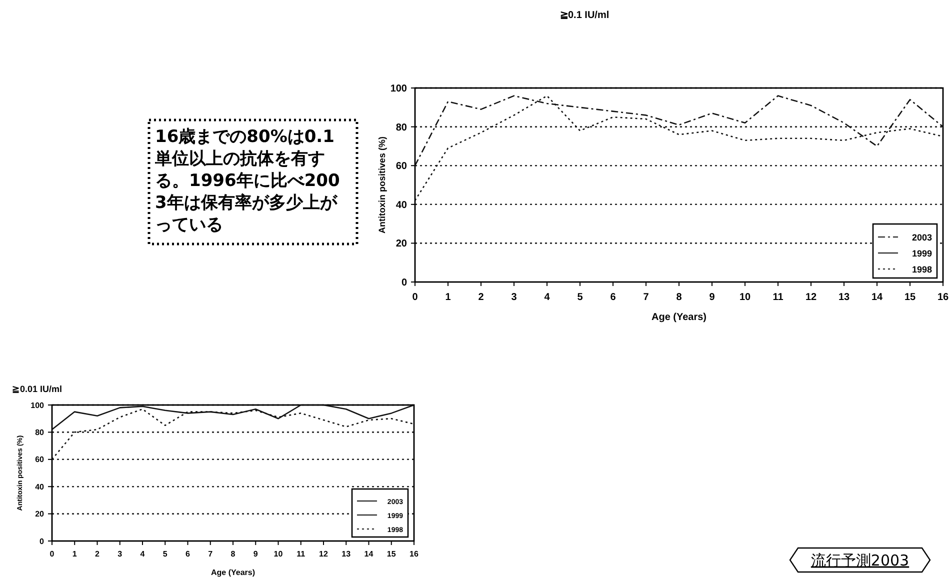  What do you see at coordinates (922, 253) in the screenshot?
I see `legend-label: 1999` at bounding box center [922, 253].